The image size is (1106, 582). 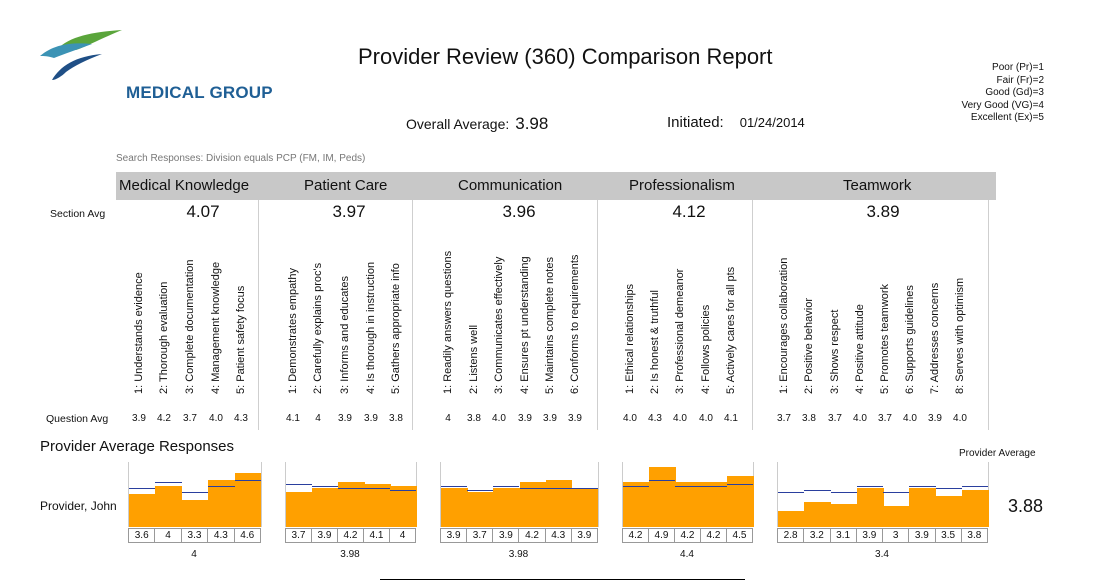 I want to click on question-label-text: 3: Shows respect, so click(x=835, y=351).